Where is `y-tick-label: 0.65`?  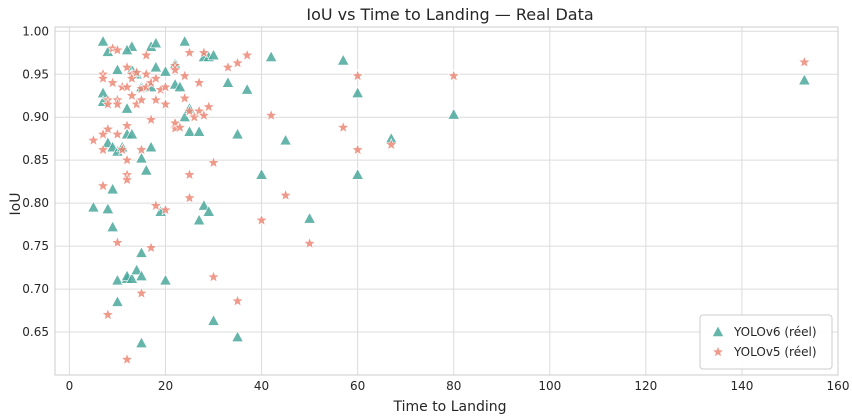 y-tick-label: 0.65 is located at coordinates (35, 332).